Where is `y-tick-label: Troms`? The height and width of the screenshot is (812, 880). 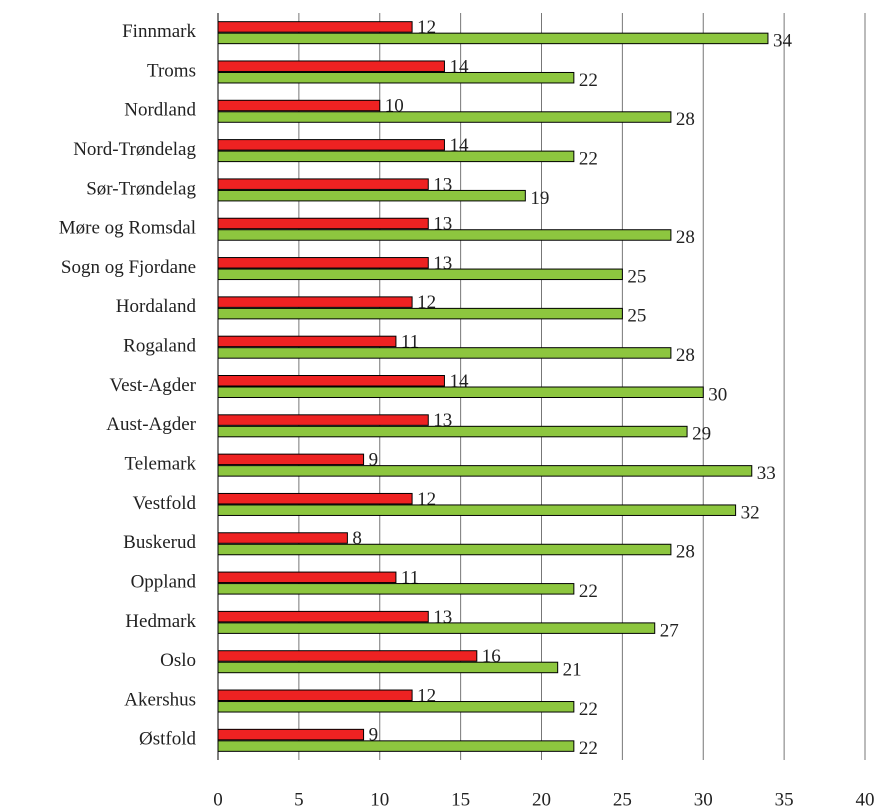 y-tick-label: Troms is located at coordinates (171, 70).